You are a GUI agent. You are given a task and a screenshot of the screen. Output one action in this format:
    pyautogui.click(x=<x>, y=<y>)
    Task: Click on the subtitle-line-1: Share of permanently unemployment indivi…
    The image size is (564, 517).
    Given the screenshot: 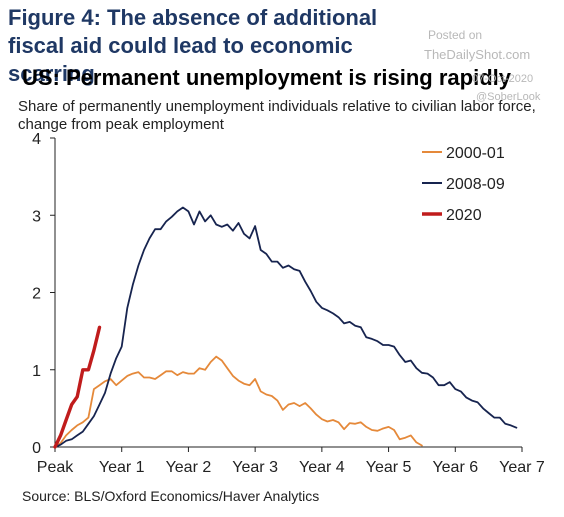 What is the action you would take?
    pyautogui.click(x=277, y=106)
    